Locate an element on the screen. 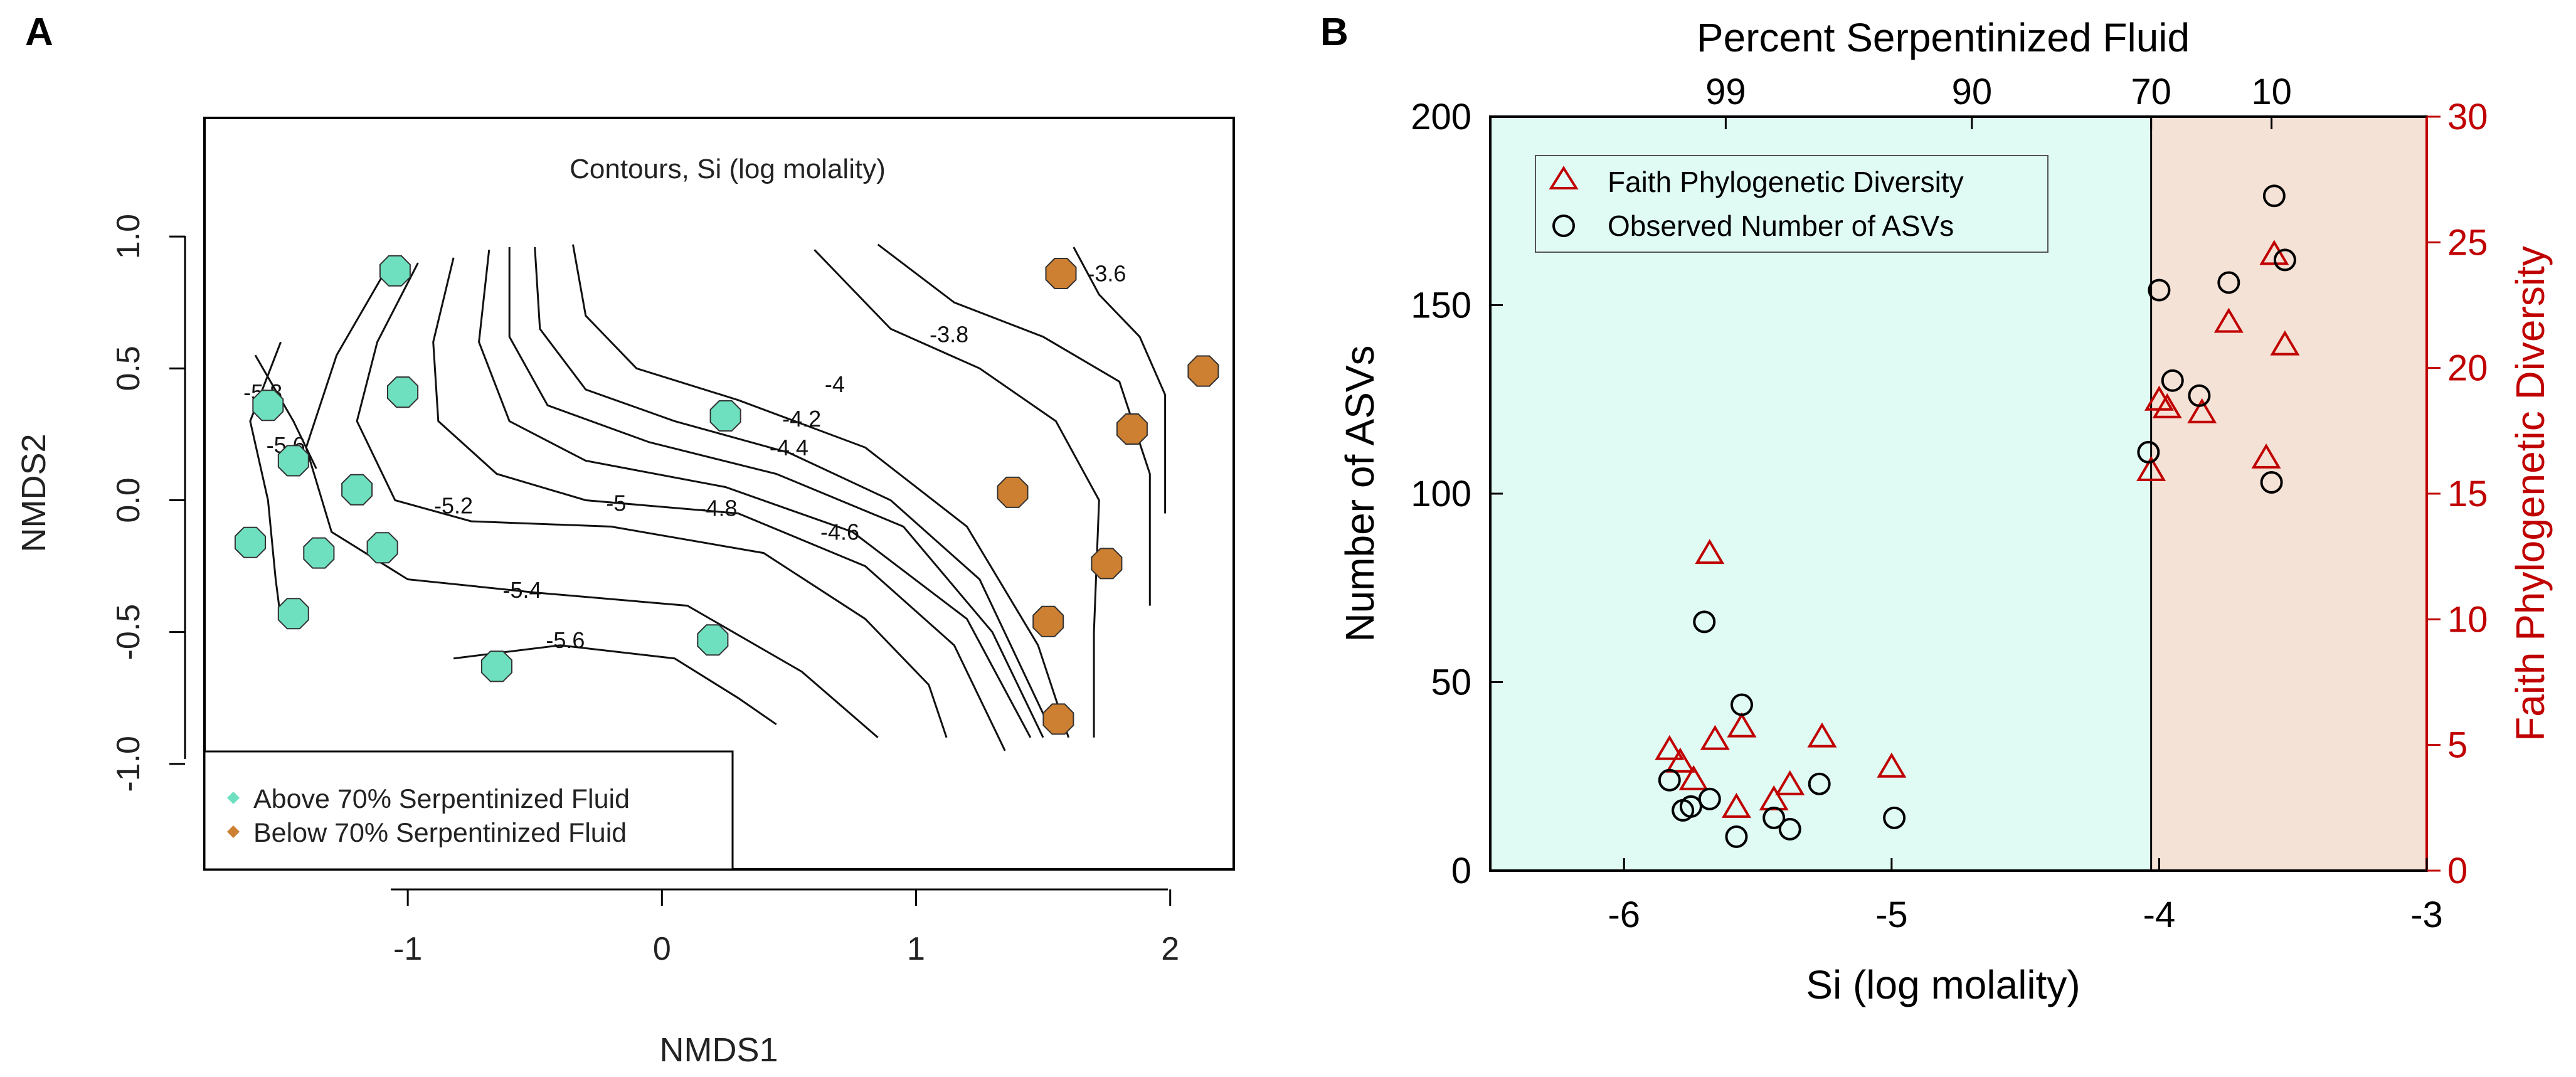 The height and width of the screenshot is (1077, 2576). y-tick-label: 50 is located at coordinates (1451, 683).